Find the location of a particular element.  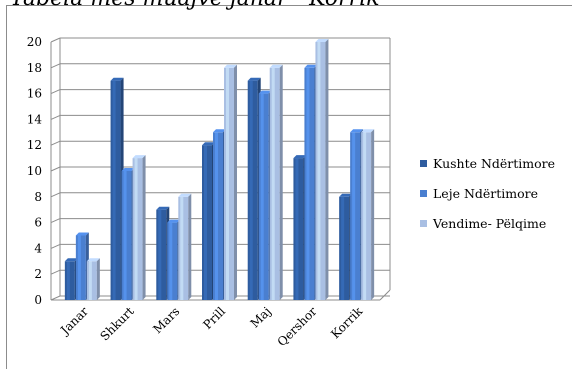

y-tick-label: 20 is located at coordinates (34, 42).